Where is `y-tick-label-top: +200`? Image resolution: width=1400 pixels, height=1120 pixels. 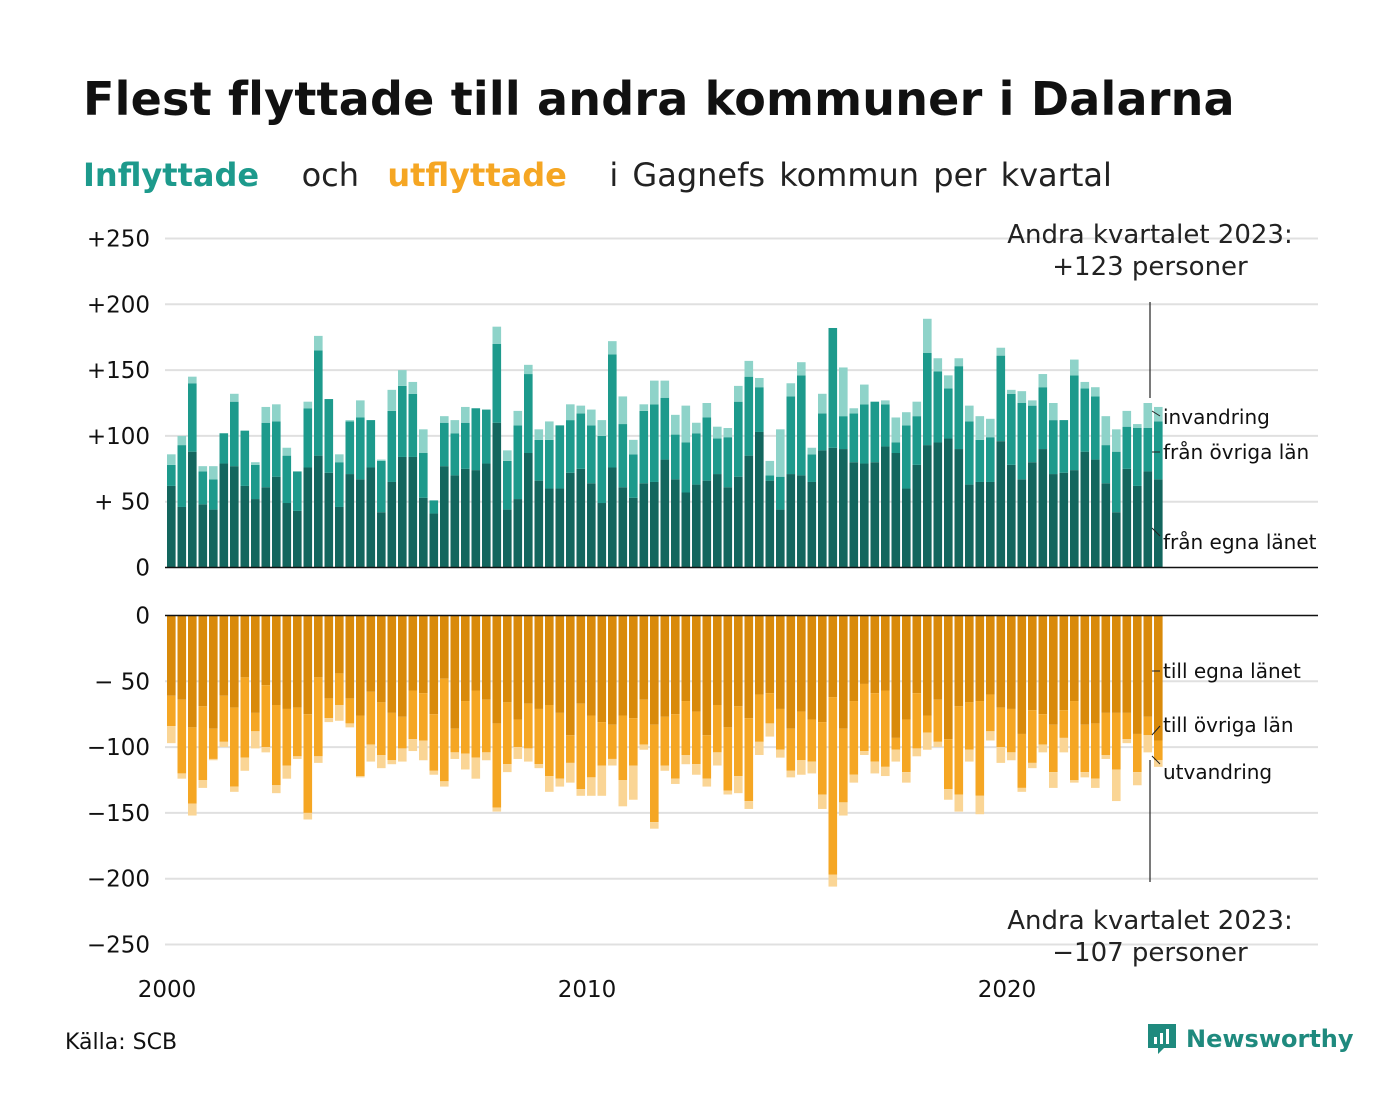
y-tick-label-top: +200 is located at coordinates (118, 305).